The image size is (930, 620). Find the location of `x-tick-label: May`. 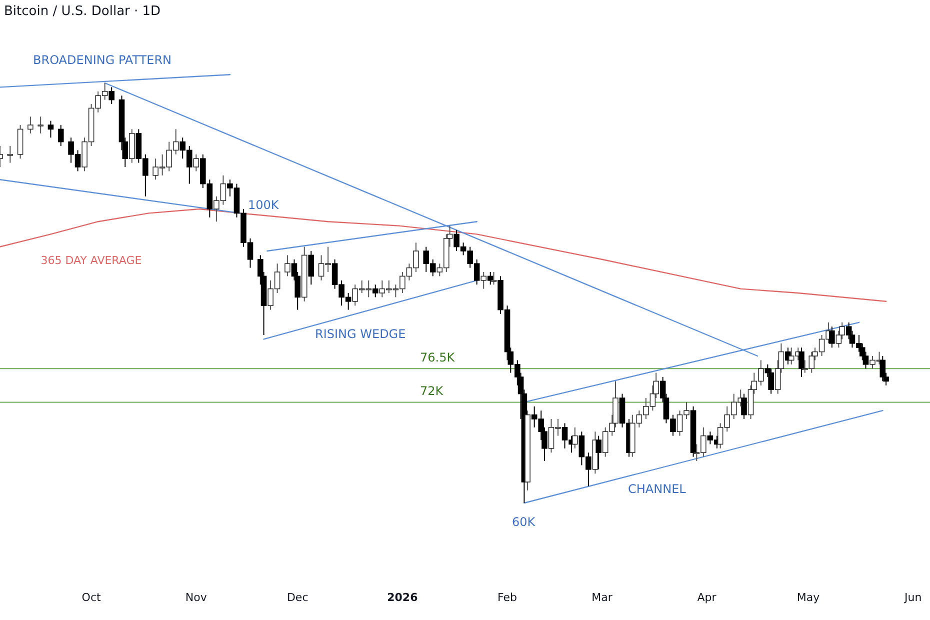

x-tick-label: May is located at coordinates (808, 597).